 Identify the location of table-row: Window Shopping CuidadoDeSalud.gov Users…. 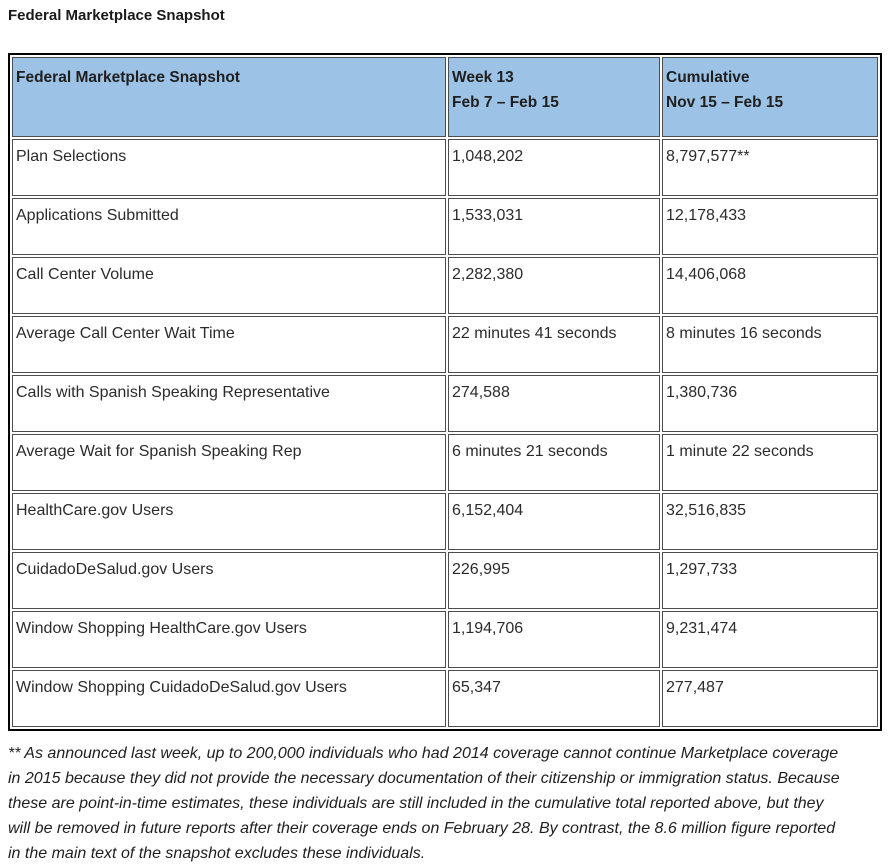
(445, 698).